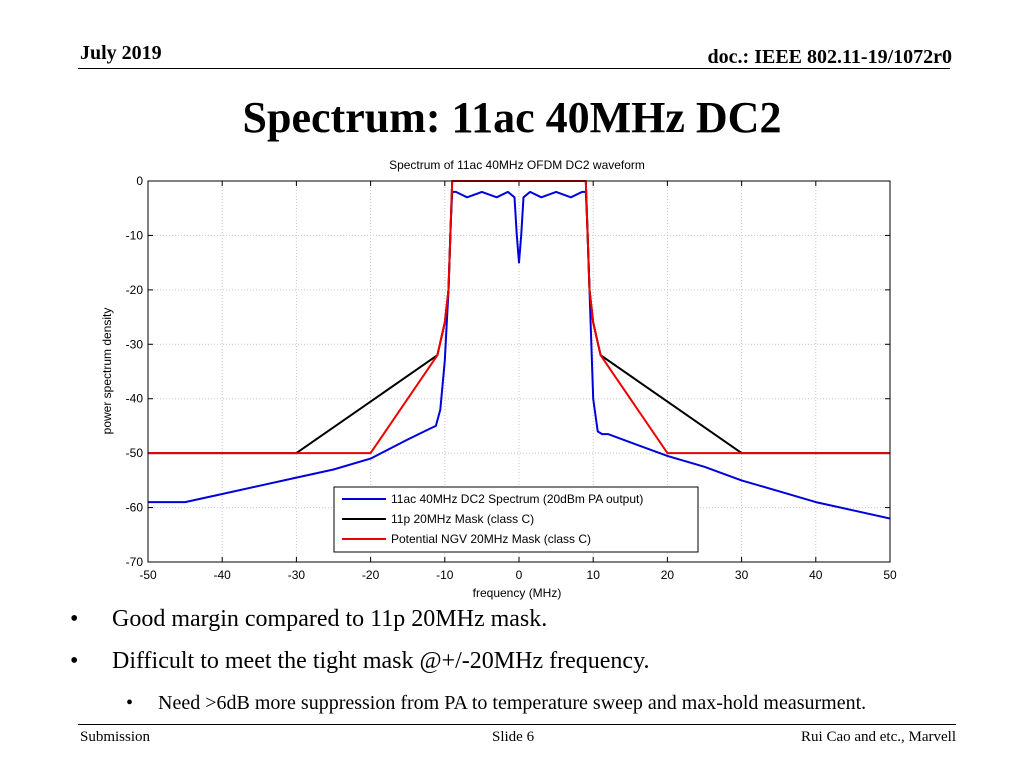 Image resolution: width=1024 pixels, height=768 pixels. What do you see at coordinates (135, 453) in the screenshot?
I see `y-tick-label: -50` at bounding box center [135, 453].